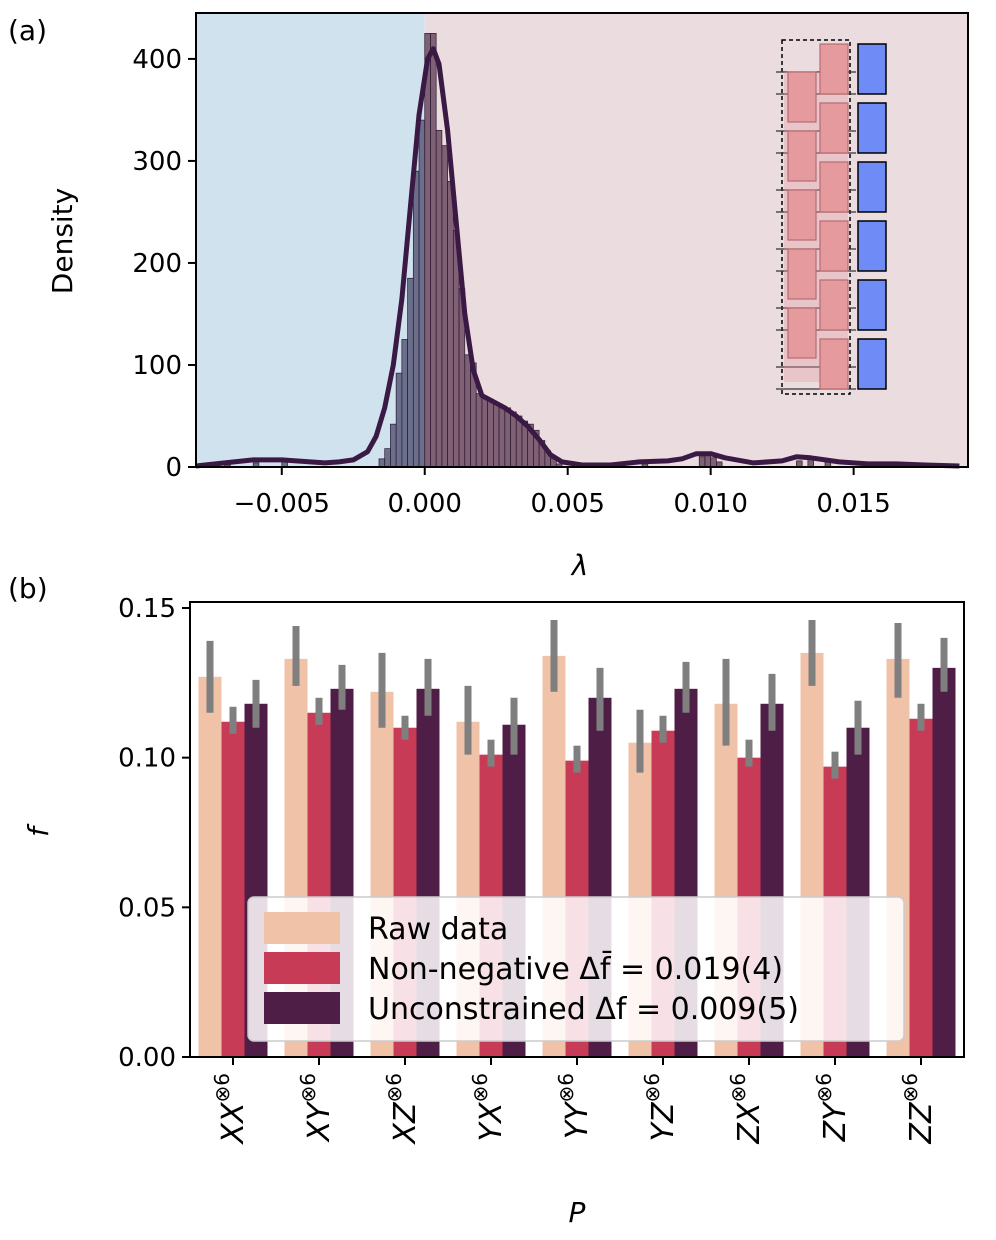  What do you see at coordinates (173, 468) in the screenshot?
I see `y-tick-label: 0` at bounding box center [173, 468].